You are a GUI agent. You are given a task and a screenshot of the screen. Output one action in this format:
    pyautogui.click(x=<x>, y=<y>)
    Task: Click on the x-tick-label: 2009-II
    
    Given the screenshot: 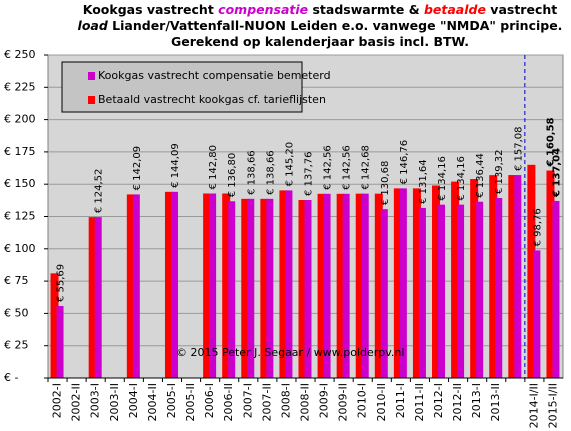 What is the action you would take?
    pyautogui.click(x=343, y=402)
    